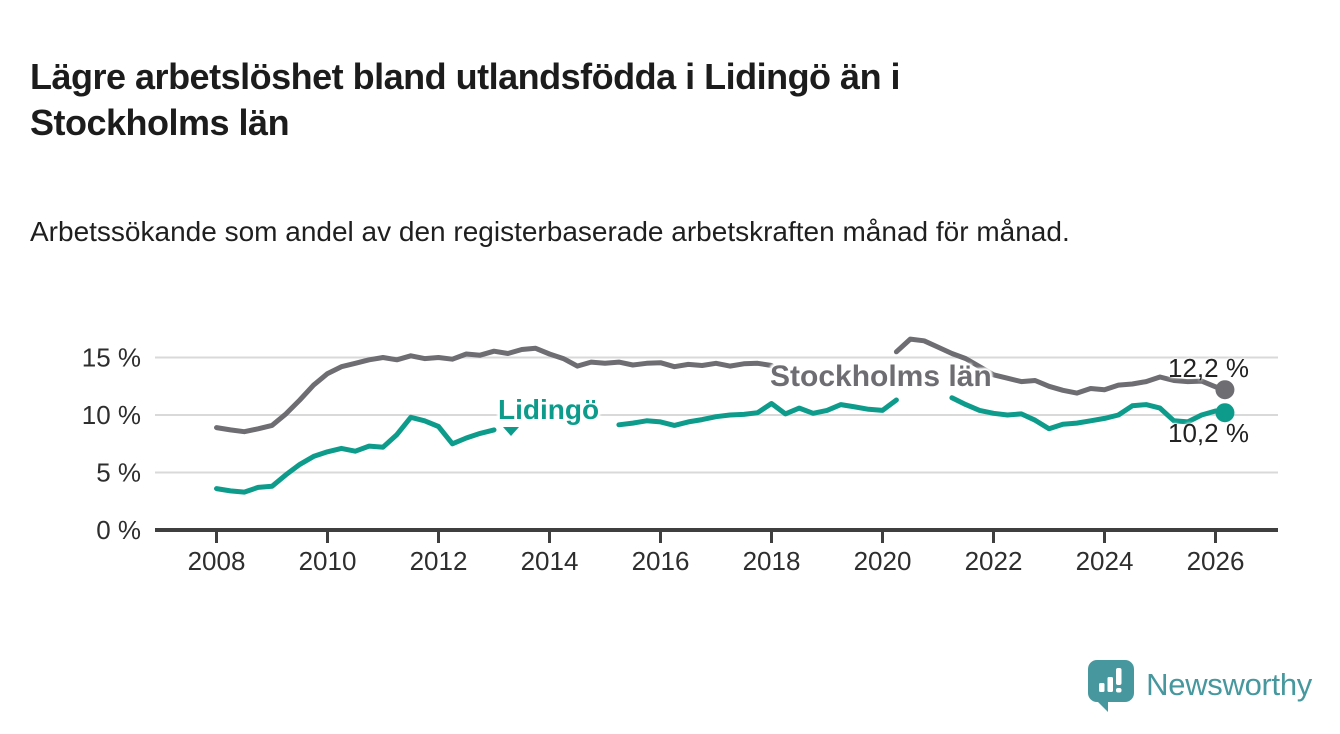  What do you see at coordinates (111, 415) in the screenshot?
I see `y-axis-label: 10 %` at bounding box center [111, 415].